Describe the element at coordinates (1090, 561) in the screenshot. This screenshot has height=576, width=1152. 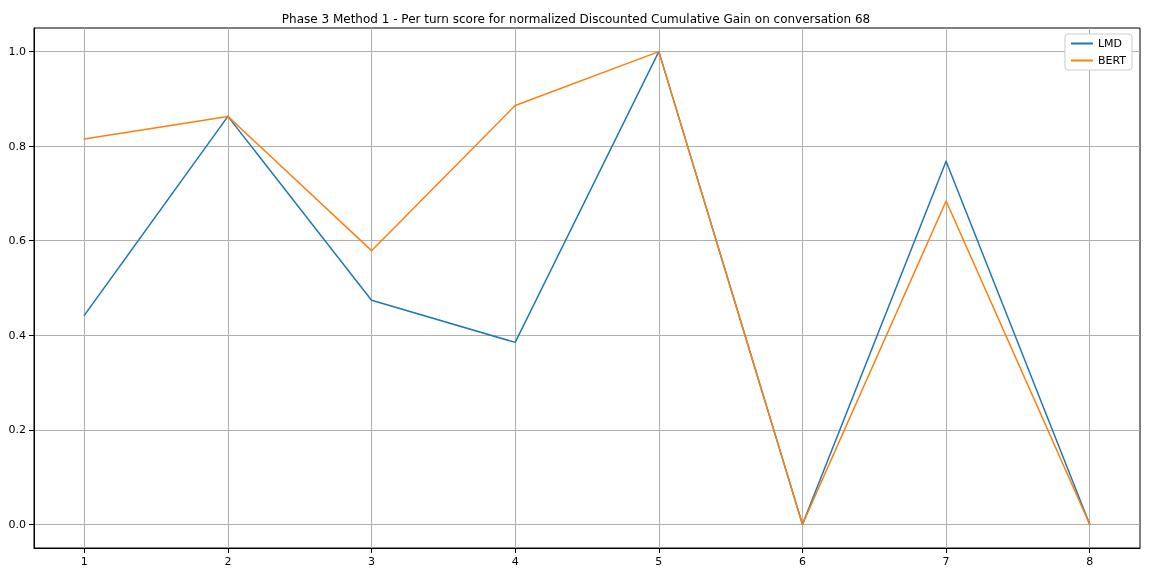
I see `x-tick-label: 8` at that location.